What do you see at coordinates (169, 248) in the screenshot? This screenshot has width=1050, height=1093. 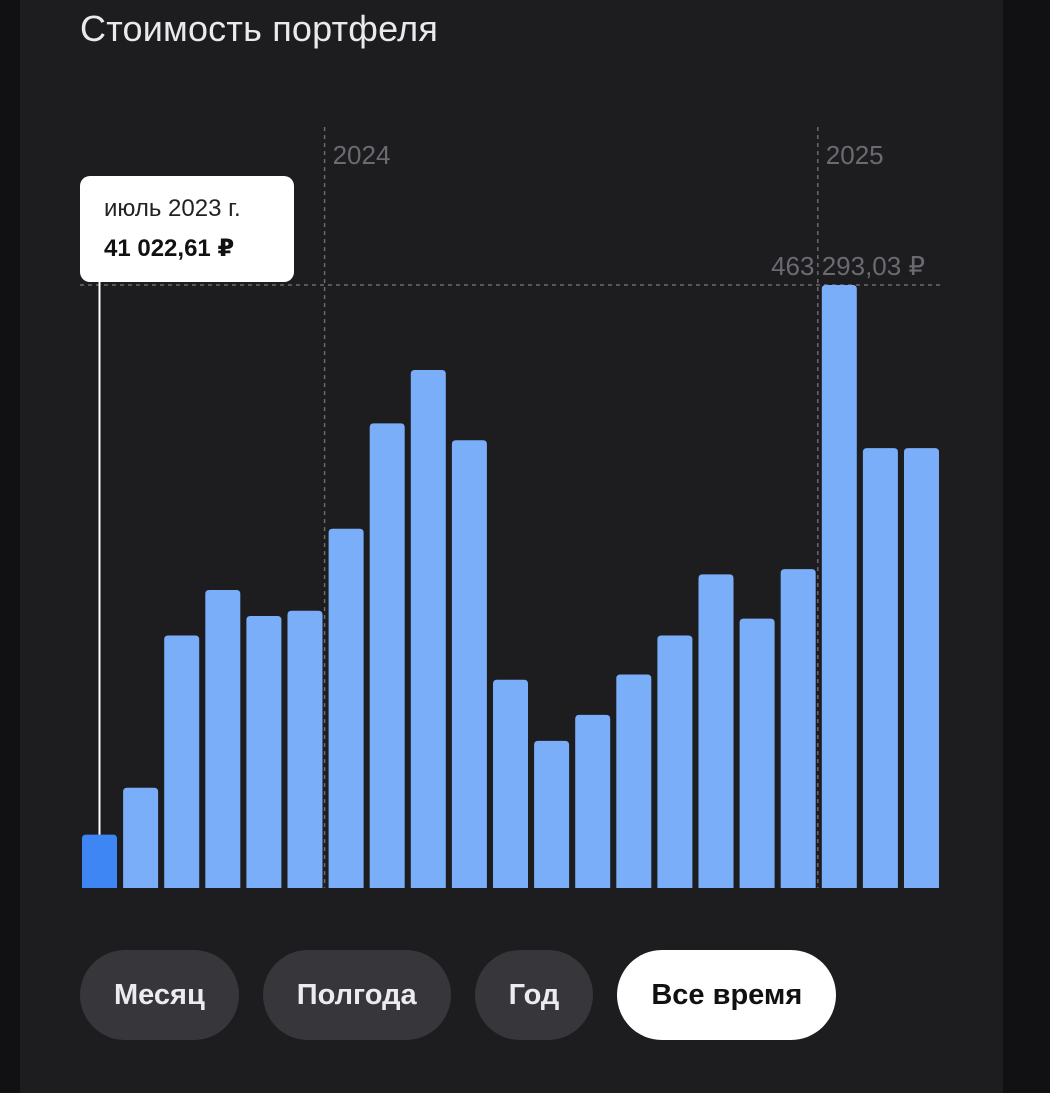 I see `tooltip-value: 41 022,61 ₽` at bounding box center [169, 248].